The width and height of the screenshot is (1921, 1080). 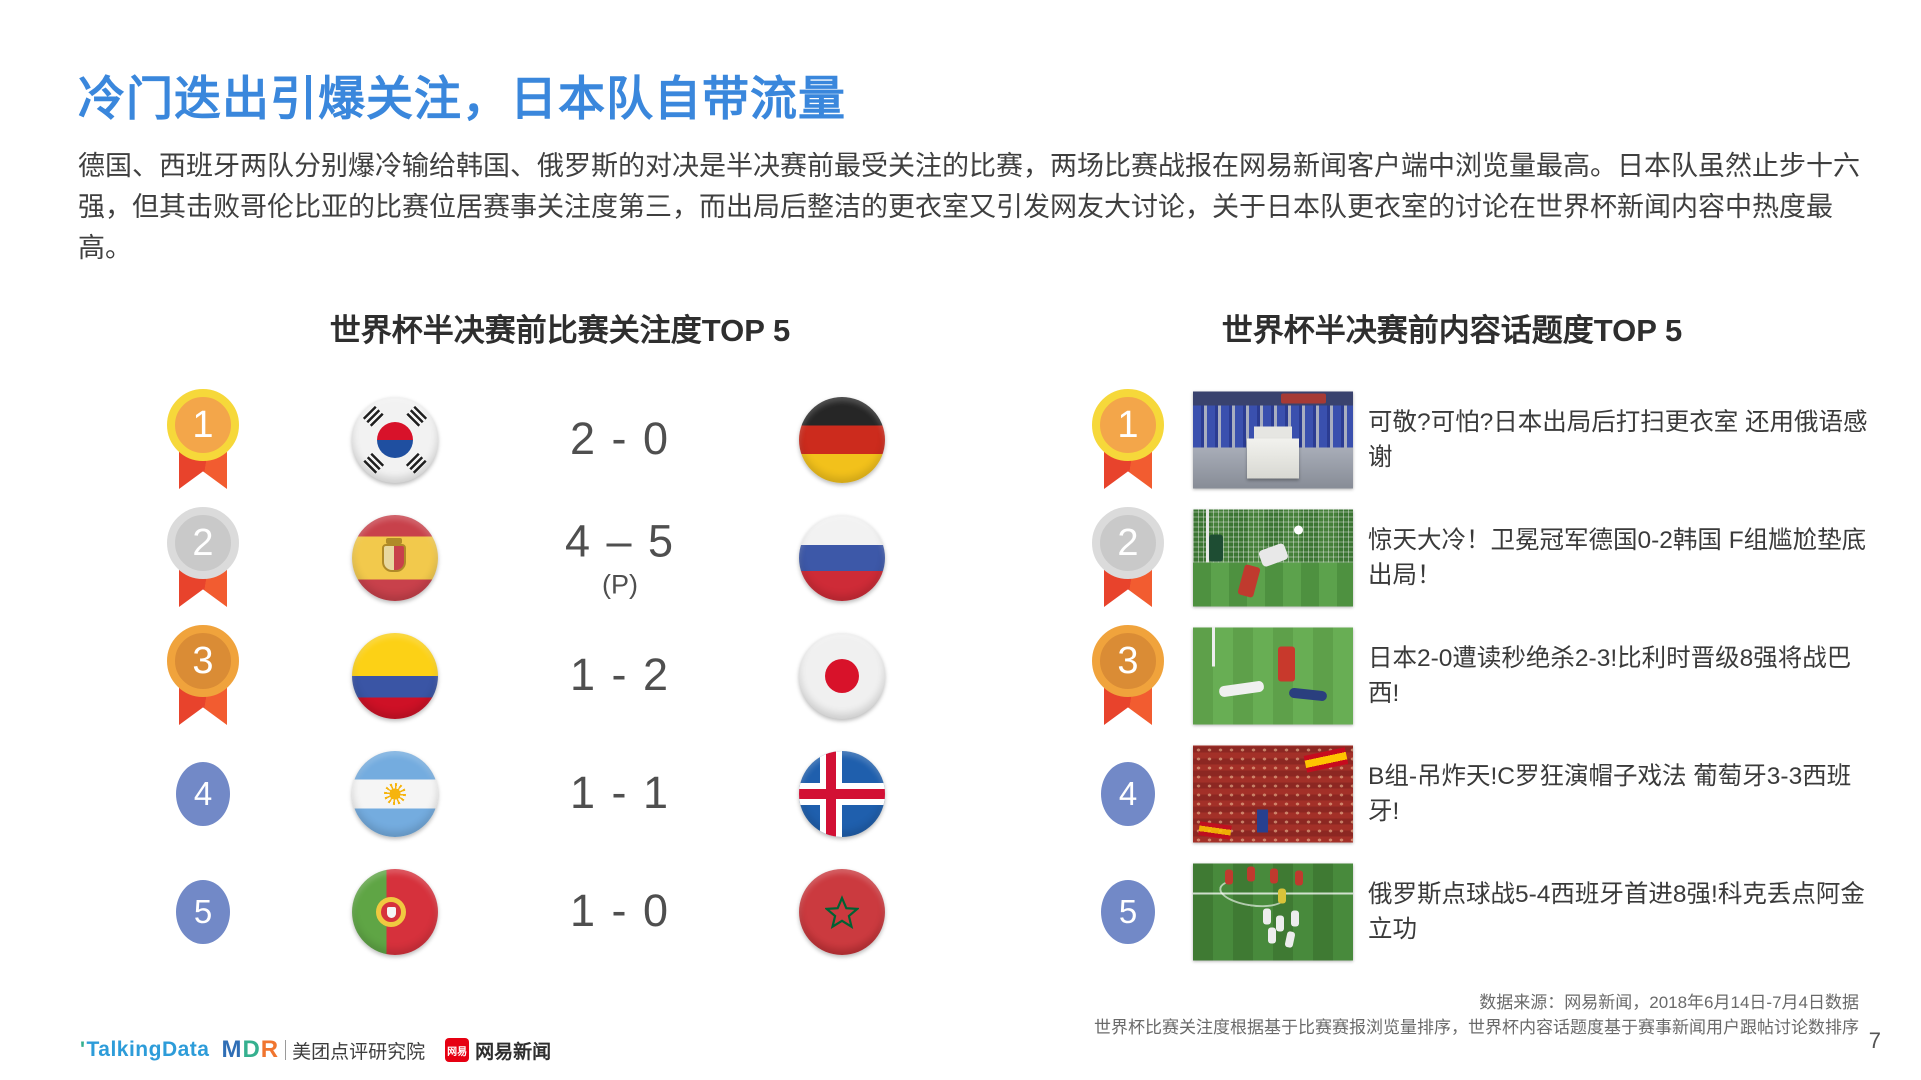 I want to click on mdr-wordmark: MDR, so click(x=250, y=1049).